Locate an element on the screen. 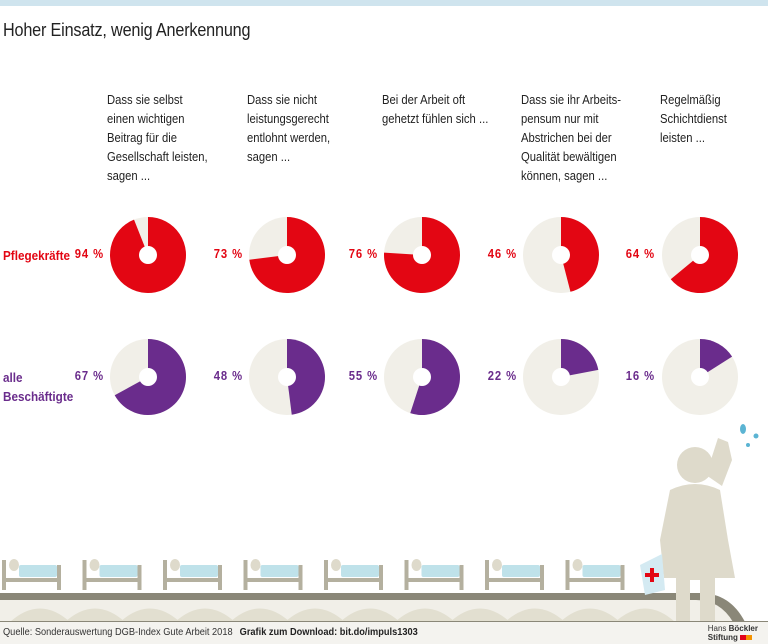 The image size is (768, 644). sweat-drops-icon is located at coordinates (749, 435).